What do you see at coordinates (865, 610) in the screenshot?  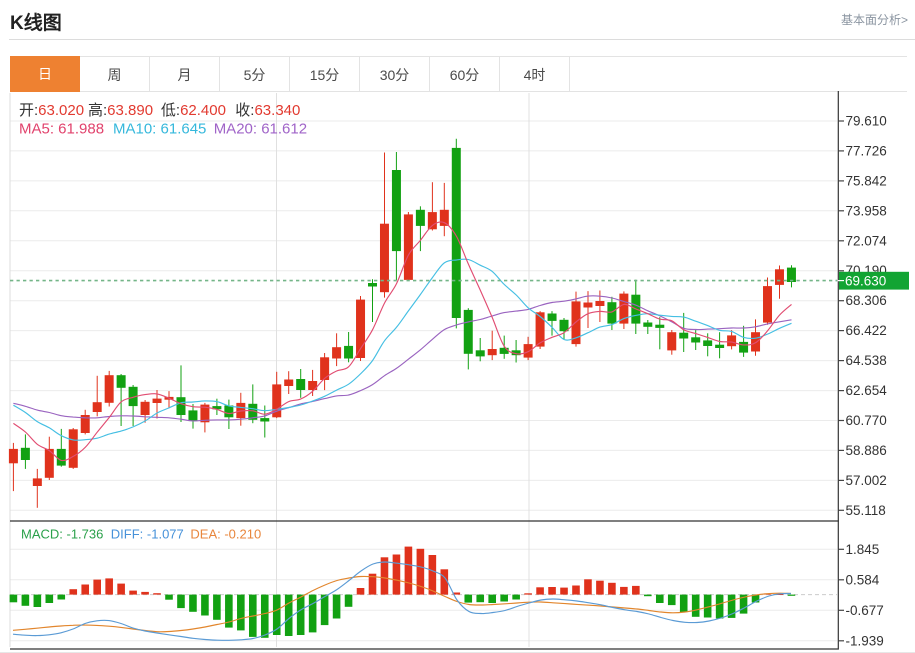 I see `svg-text: -0.677` at bounding box center [865, 610].